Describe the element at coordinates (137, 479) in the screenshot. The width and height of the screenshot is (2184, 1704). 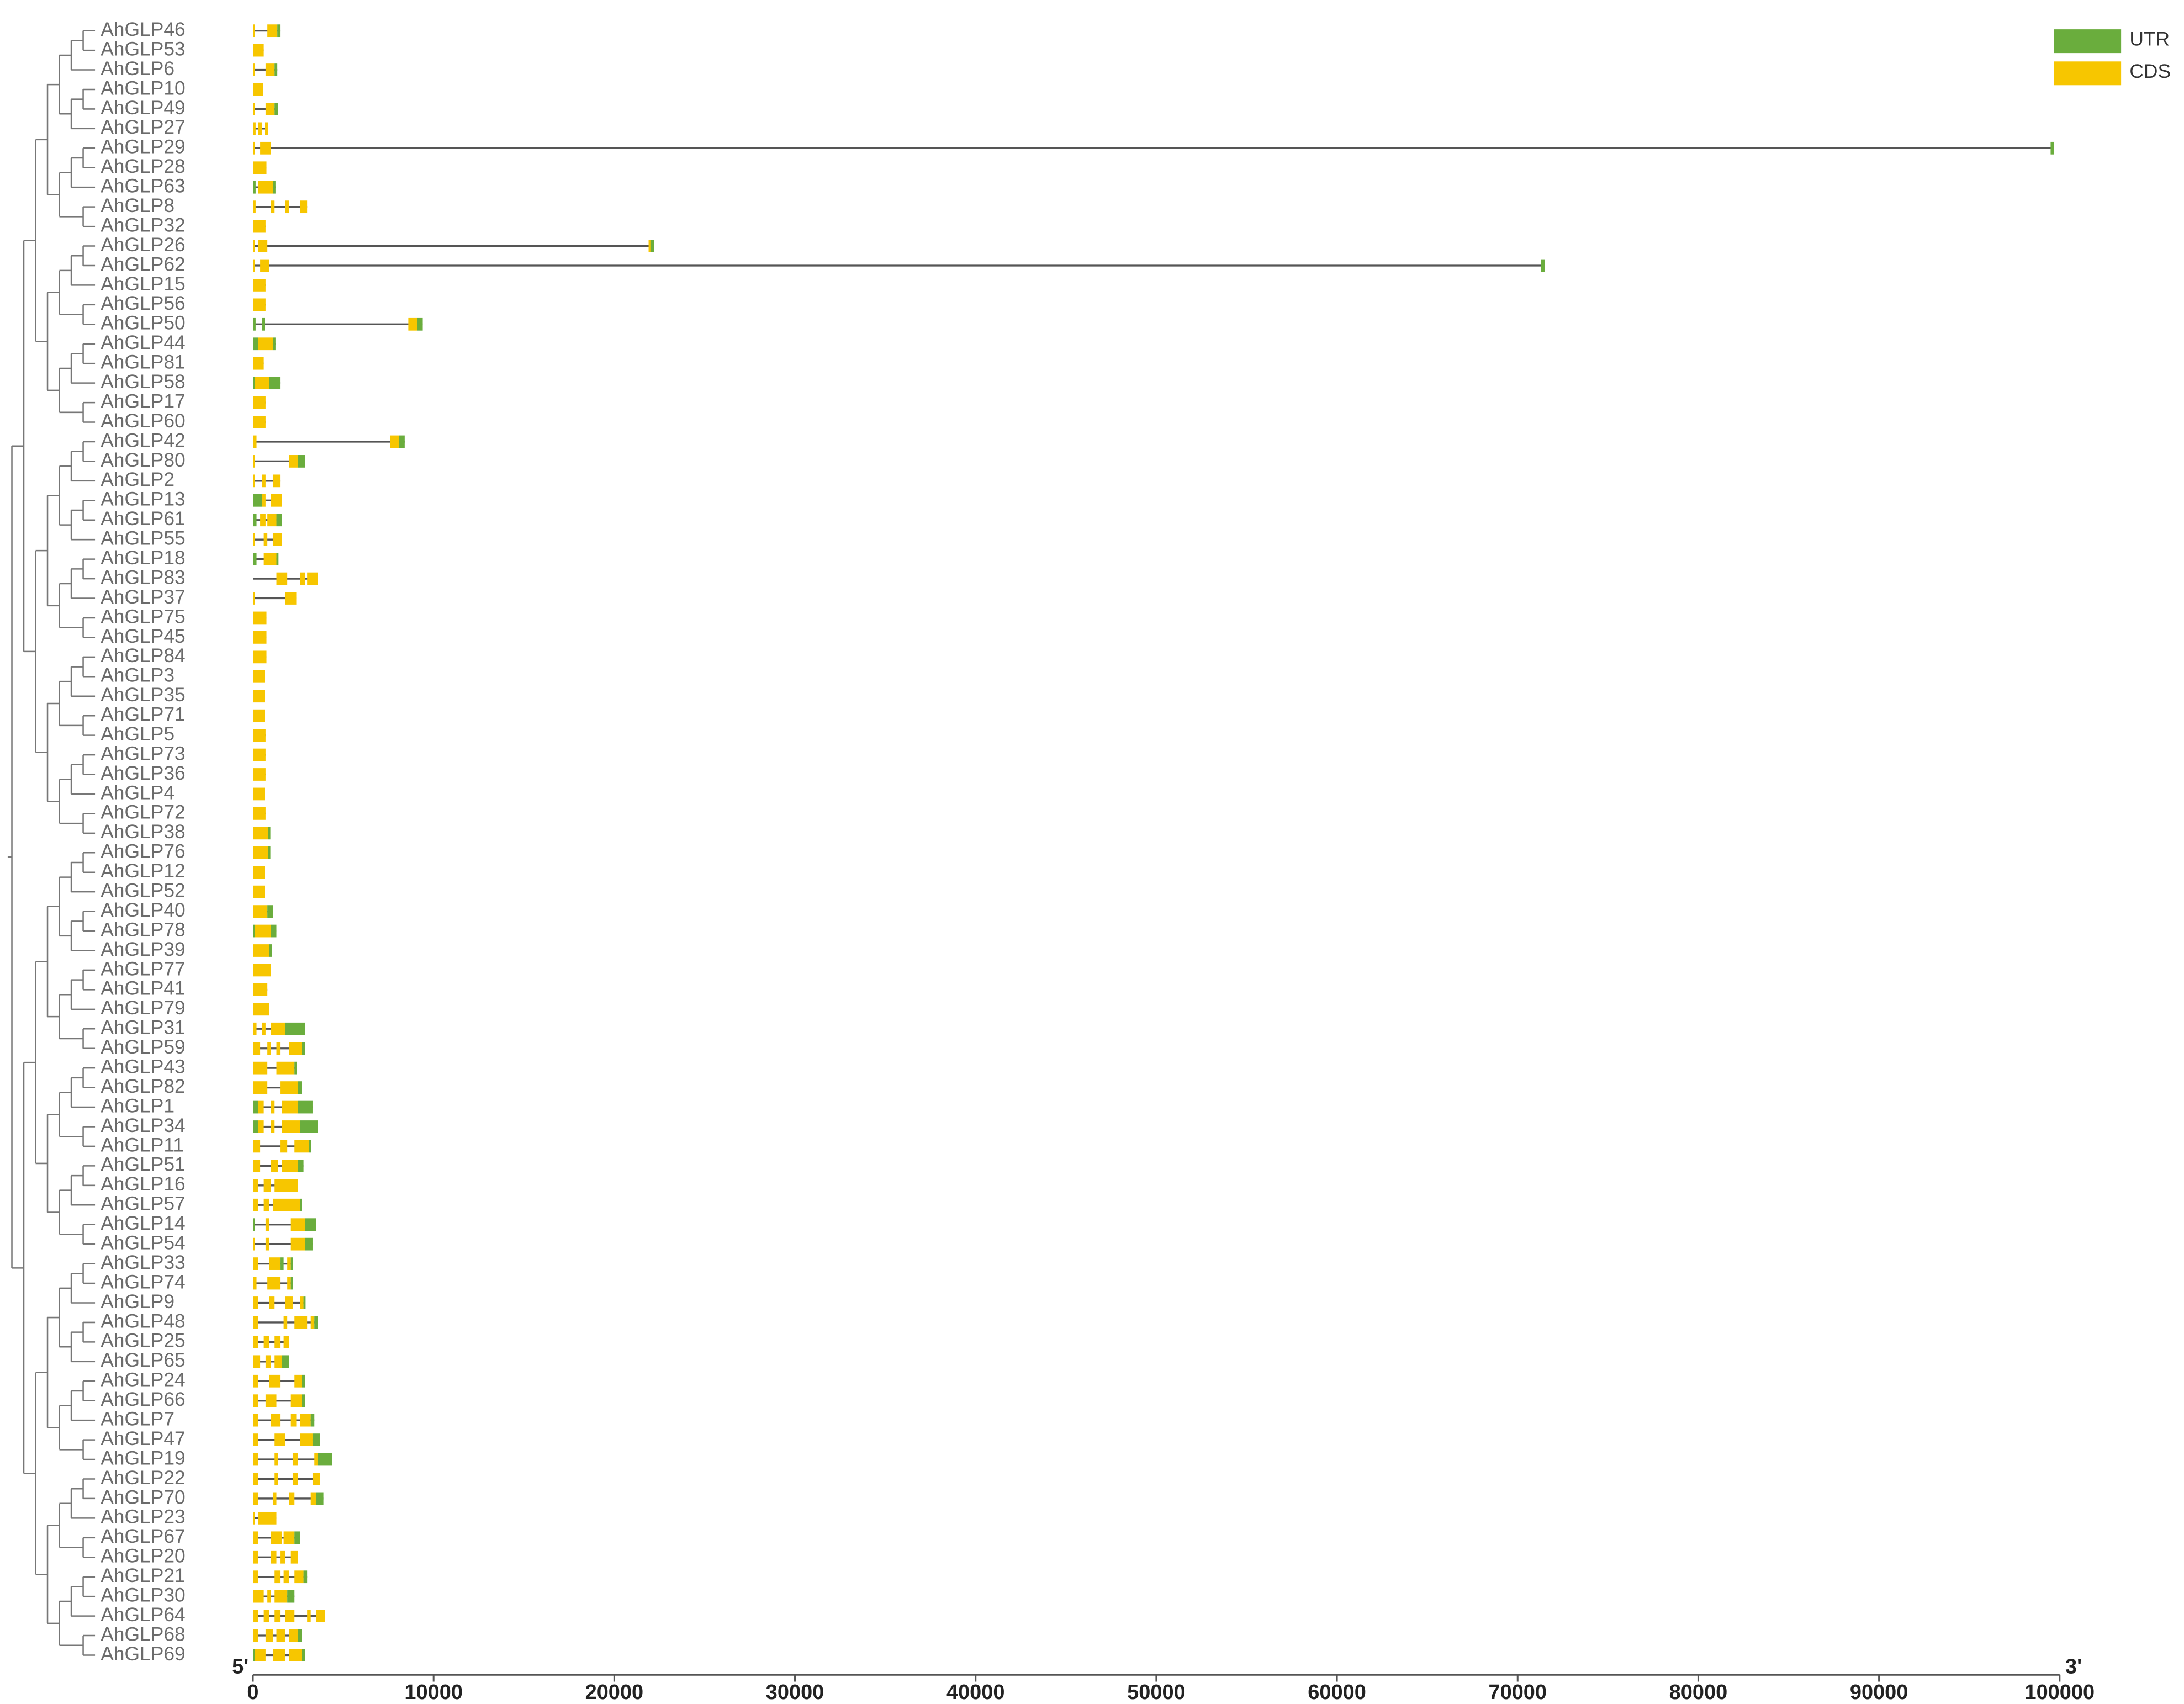
I see `gene-label: AhGLP2` at that location.